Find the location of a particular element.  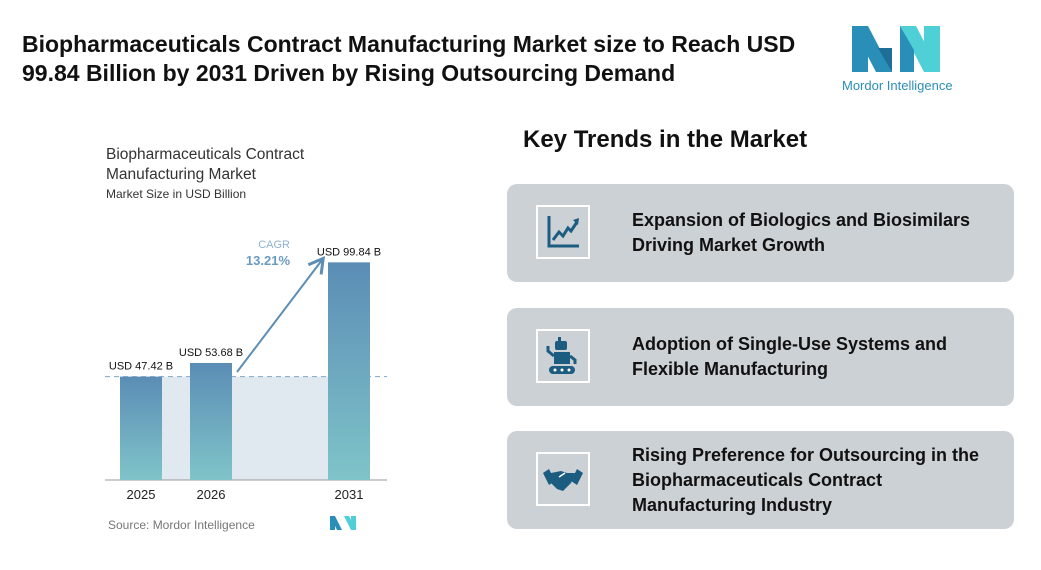

shaded-area is located at coordinates (245, 428).